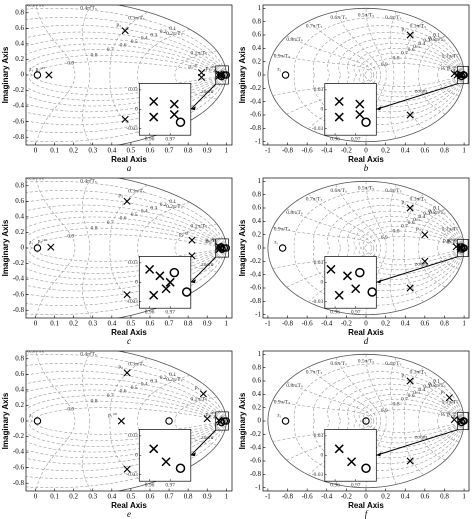  I want to click on y-tick-label: -0.2, so click(256, 261).